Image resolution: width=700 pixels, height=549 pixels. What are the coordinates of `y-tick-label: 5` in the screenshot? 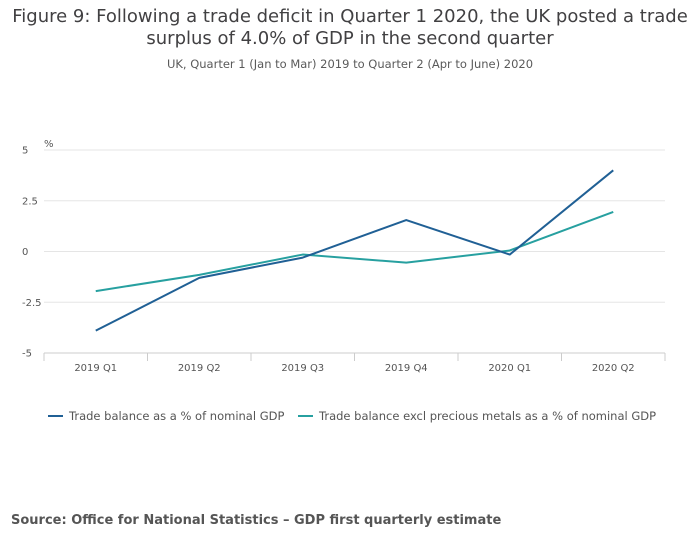 It's located at (25, 151).